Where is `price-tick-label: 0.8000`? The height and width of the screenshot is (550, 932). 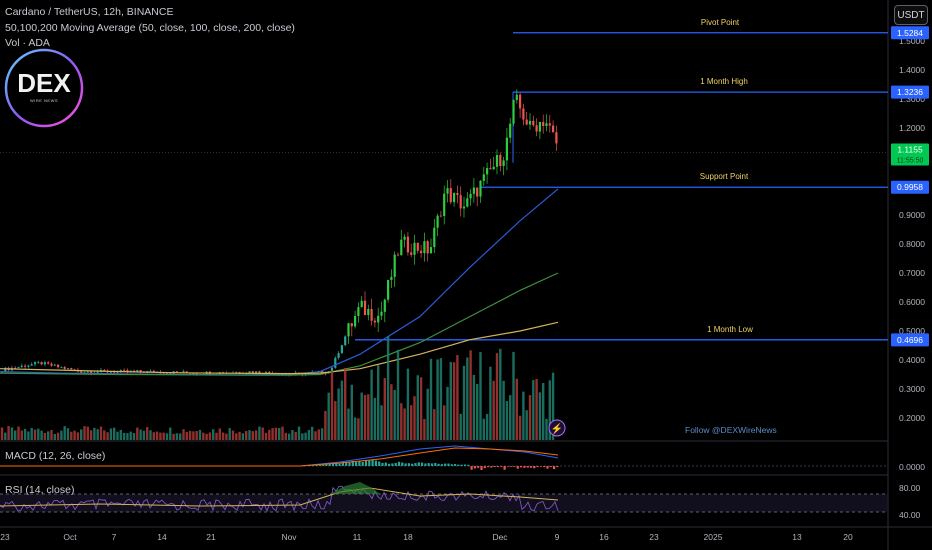 price-tick-label: 0.8000 is located at coordinates (912, 244).